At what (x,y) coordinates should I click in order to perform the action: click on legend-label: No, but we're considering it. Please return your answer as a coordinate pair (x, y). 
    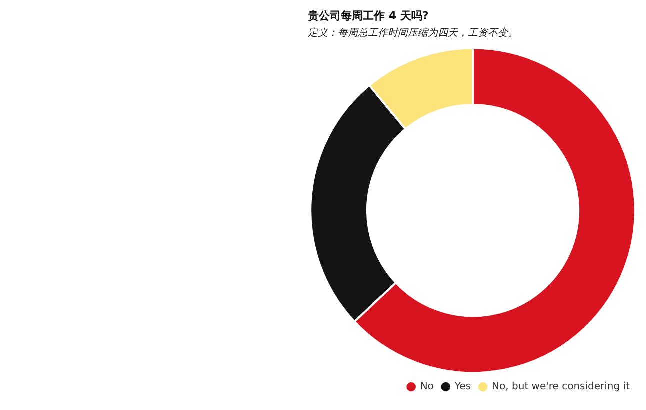
    Looking at the image, I should click on (561, 387).